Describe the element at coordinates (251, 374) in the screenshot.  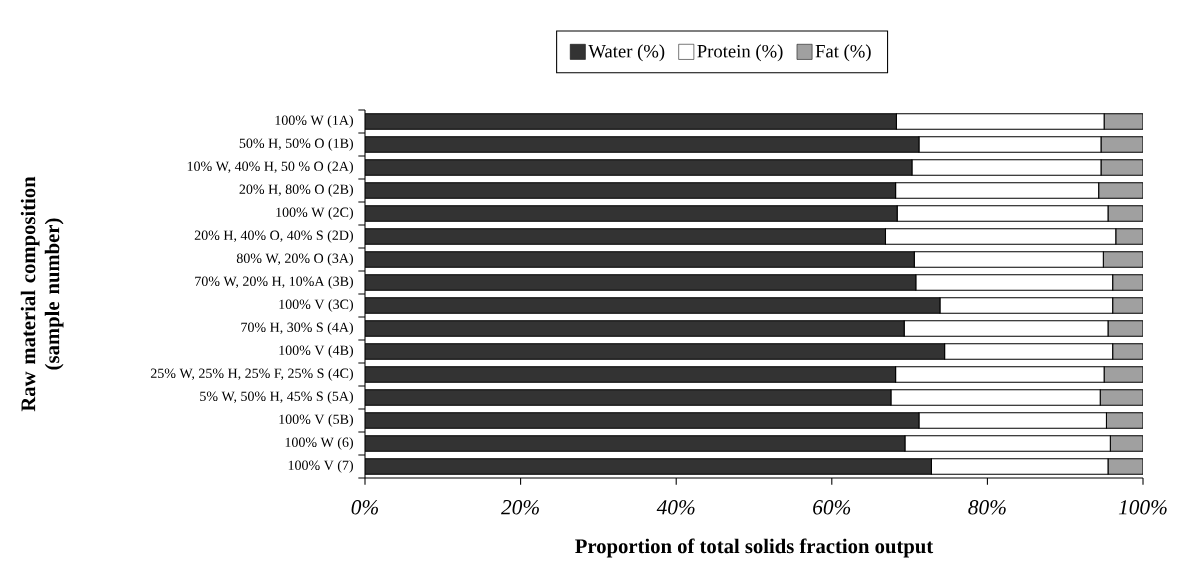
I see `y-tick-label: 25% W, 25% H, 25% F, 25% S (4C)` at that location.